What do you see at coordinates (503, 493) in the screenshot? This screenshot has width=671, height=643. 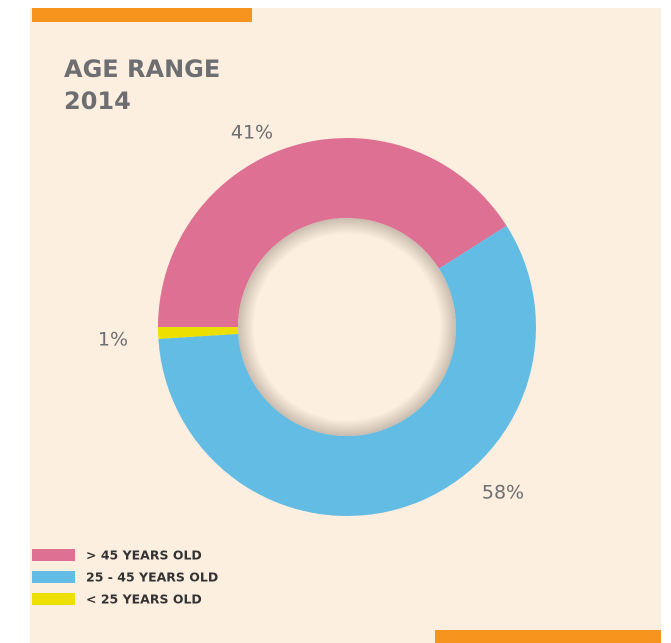 I see `value-label: 58%` at bounding box center [503, 493].